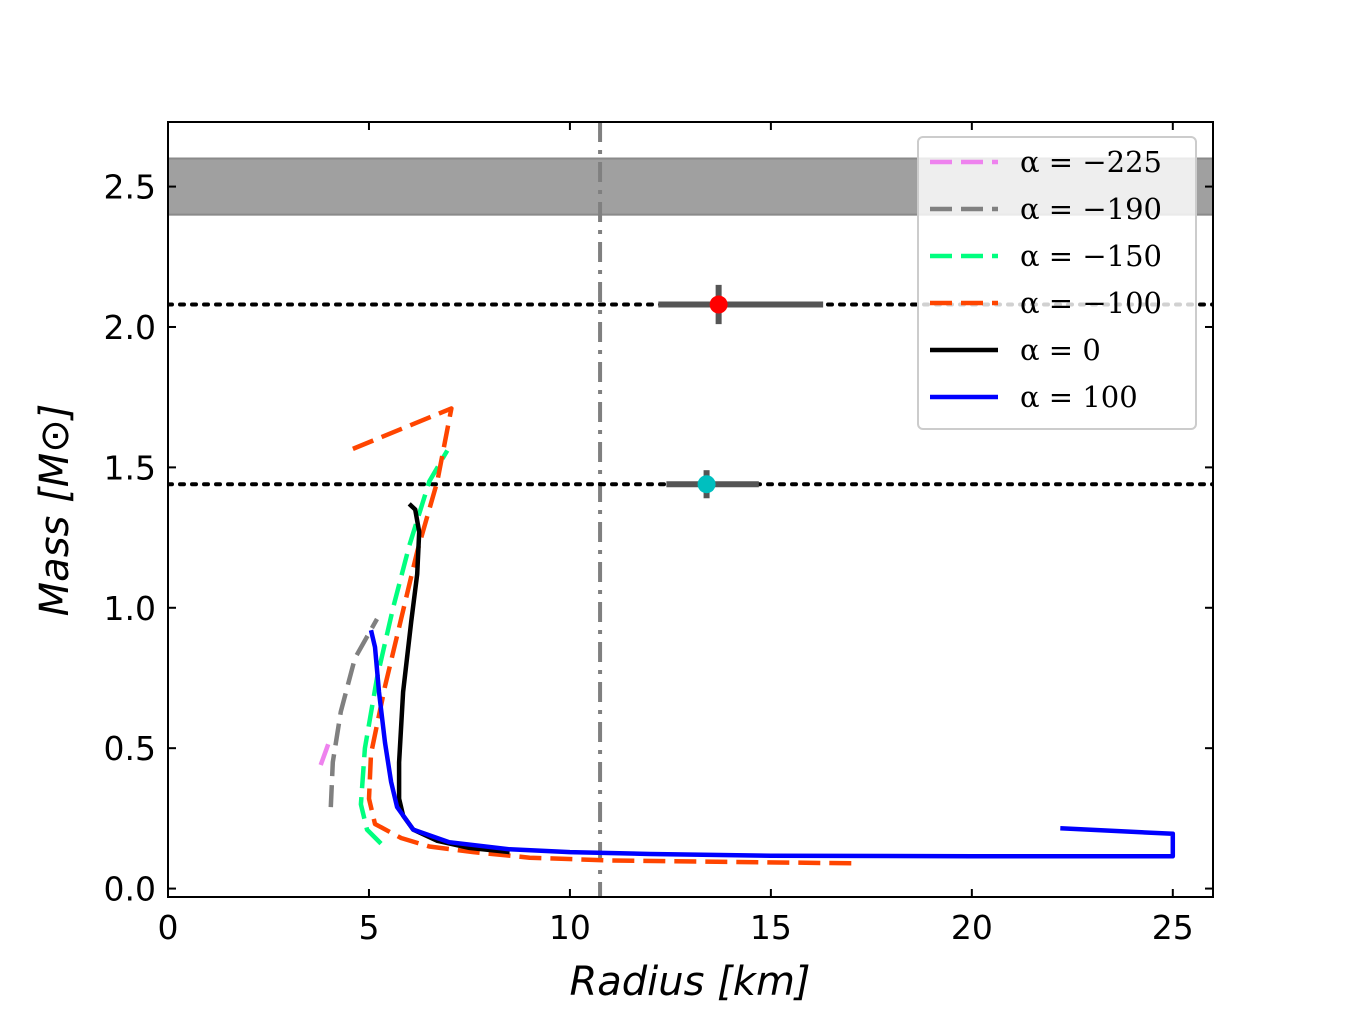 This screenshot has height=1016, width=1348. I want to click on legend-label: α = 100, so click(1079, 397).